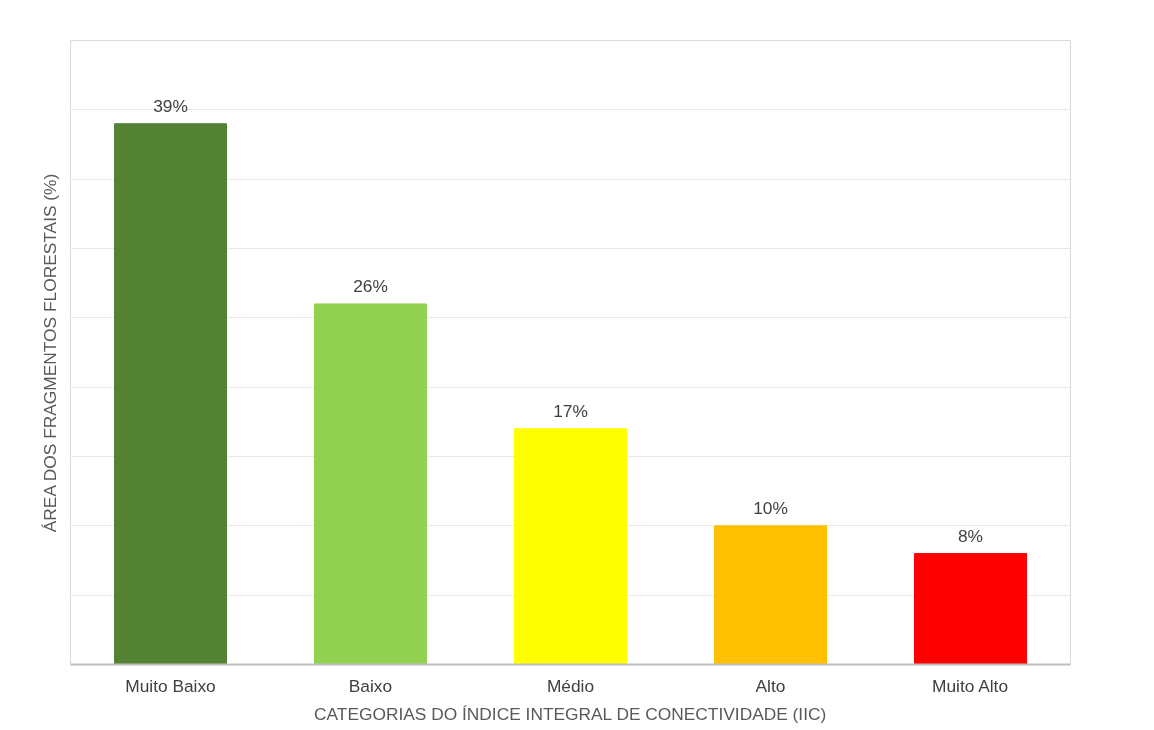 The width and height of the screenshot is (1154, 730). I want to click on x-axis-title: CATEGORIAS DO ÍNDICE INTEGRAL DE CONECTIVIDADE (IIC), so click(570, 713).